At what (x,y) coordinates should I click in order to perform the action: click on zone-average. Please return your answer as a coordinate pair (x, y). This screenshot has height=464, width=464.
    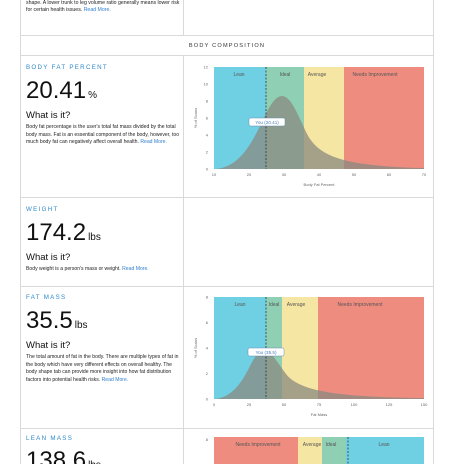
    Looking at the image, I should click on (310, 450).